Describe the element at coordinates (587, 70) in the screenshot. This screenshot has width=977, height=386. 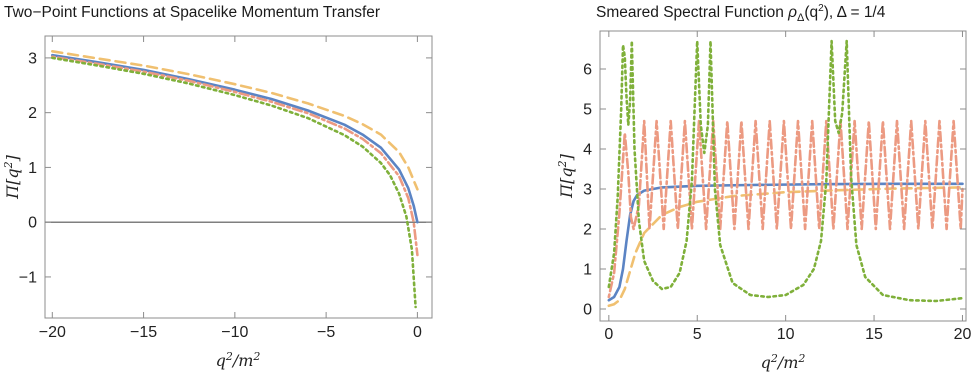
I see `y-tick-label: 6` at that location.